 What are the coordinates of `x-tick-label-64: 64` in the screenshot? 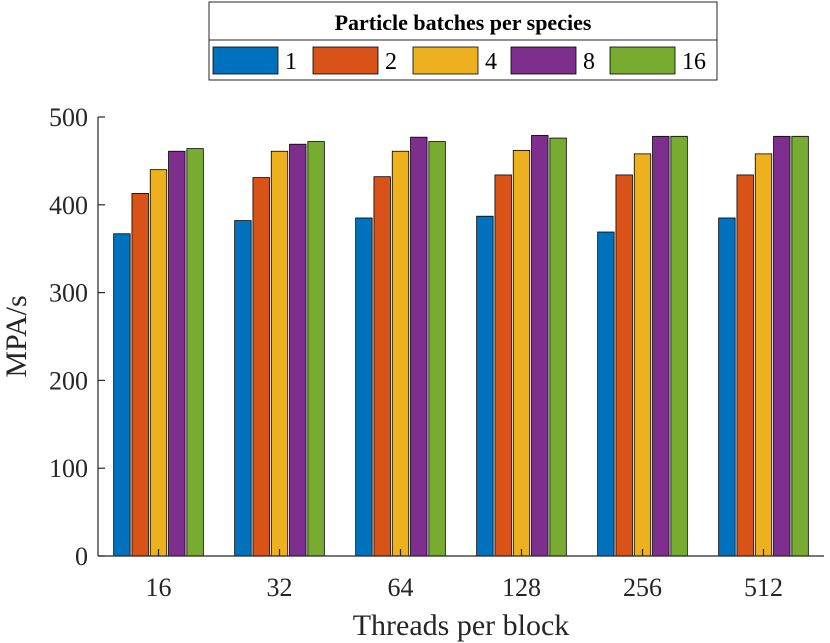 It's located at (401, 587).